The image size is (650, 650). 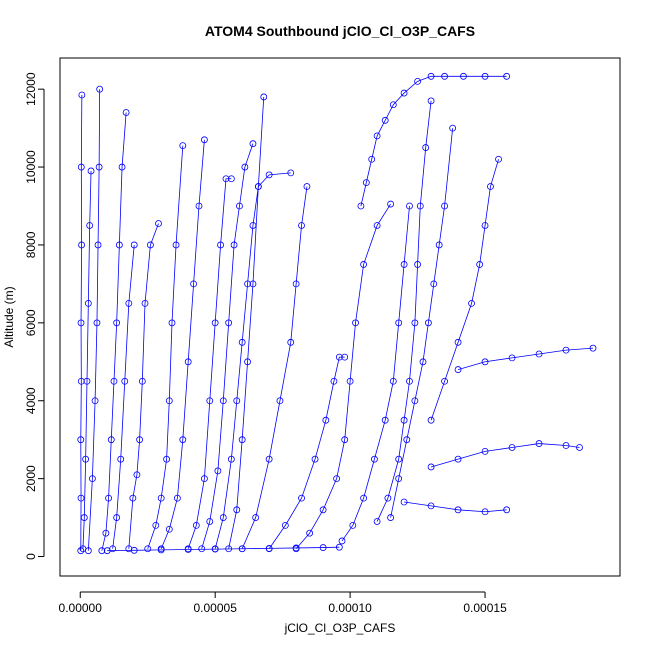 I want to click on chart-title: ATOM4 Southbound jClO_Cl_O3P_CAFS, so click(x=340, y=31).